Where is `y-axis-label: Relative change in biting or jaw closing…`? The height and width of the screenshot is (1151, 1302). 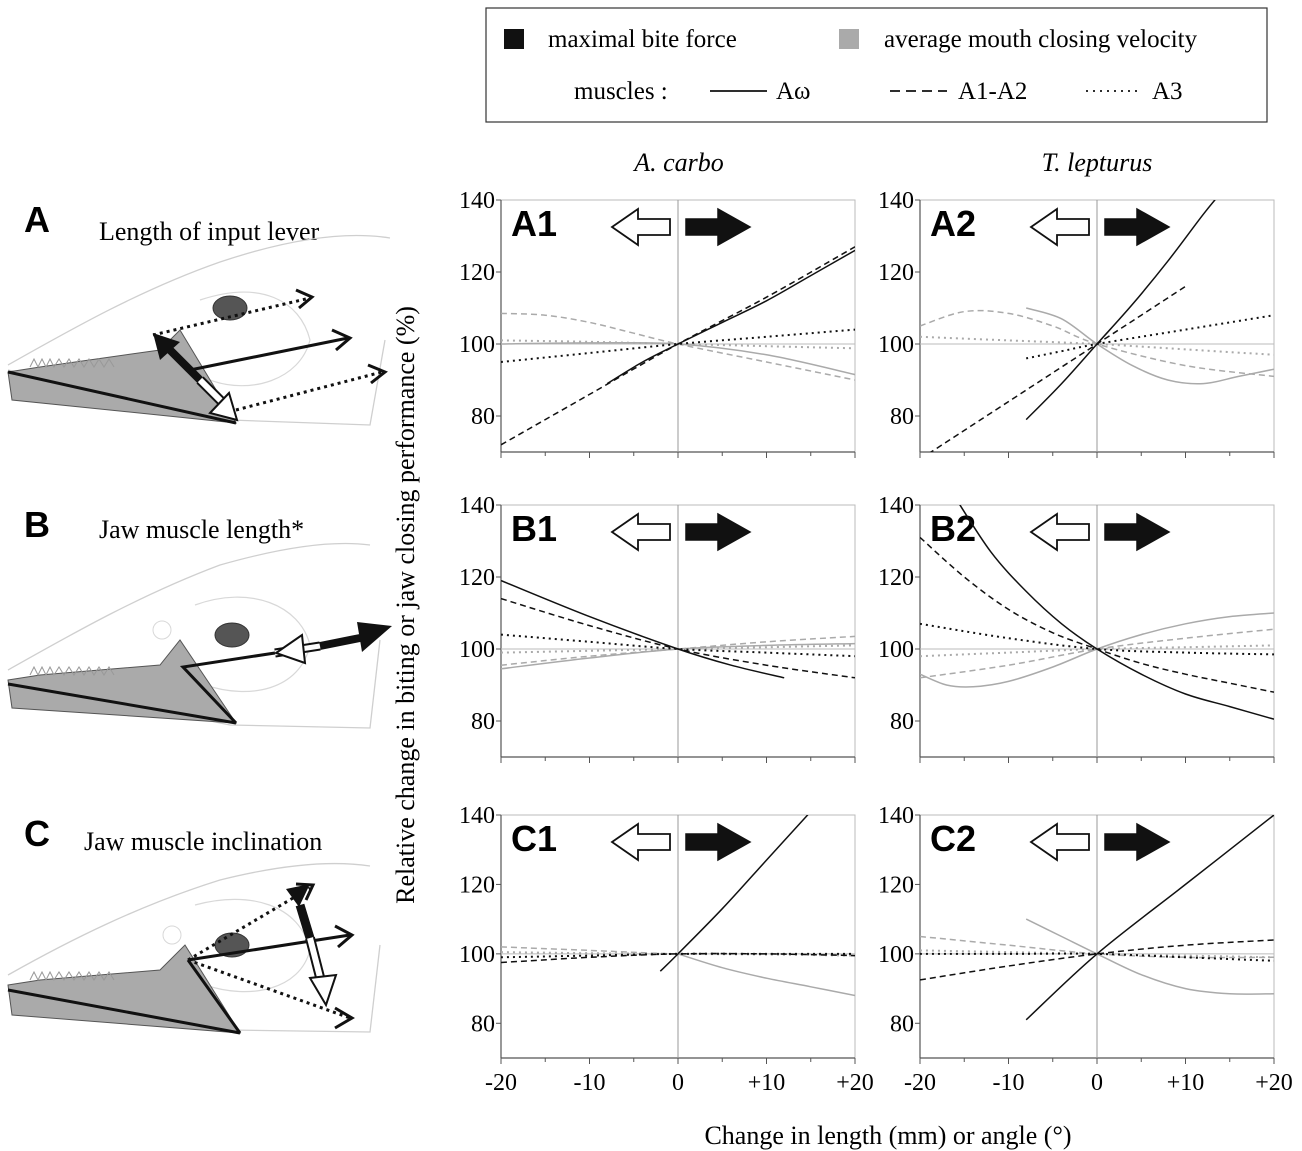 y-axis-label: Relative change in biting or jaw closing… is located at coordinates (405, 605).